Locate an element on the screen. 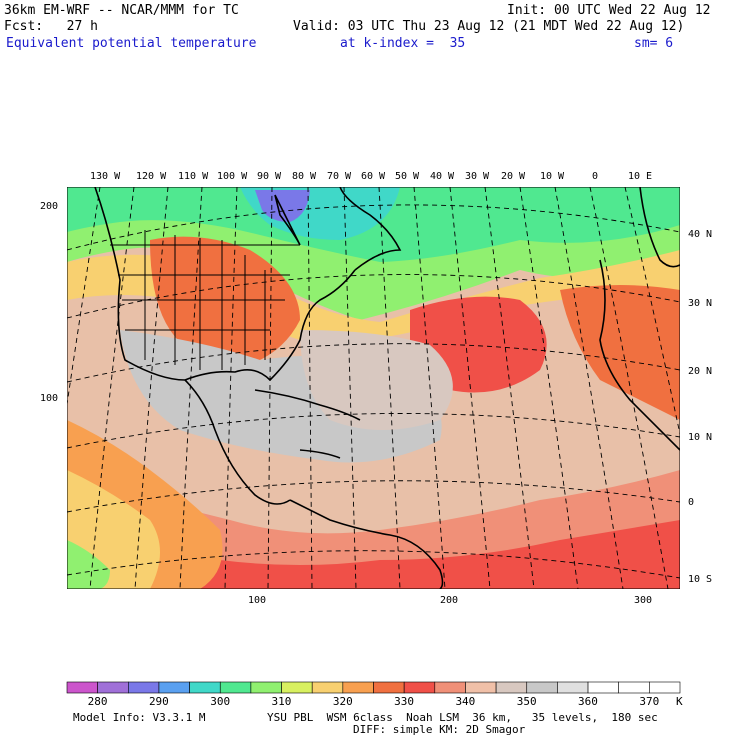 This screenshot has width=740, height=740. lon-label: 10 W is located at coordinates (552, 176).